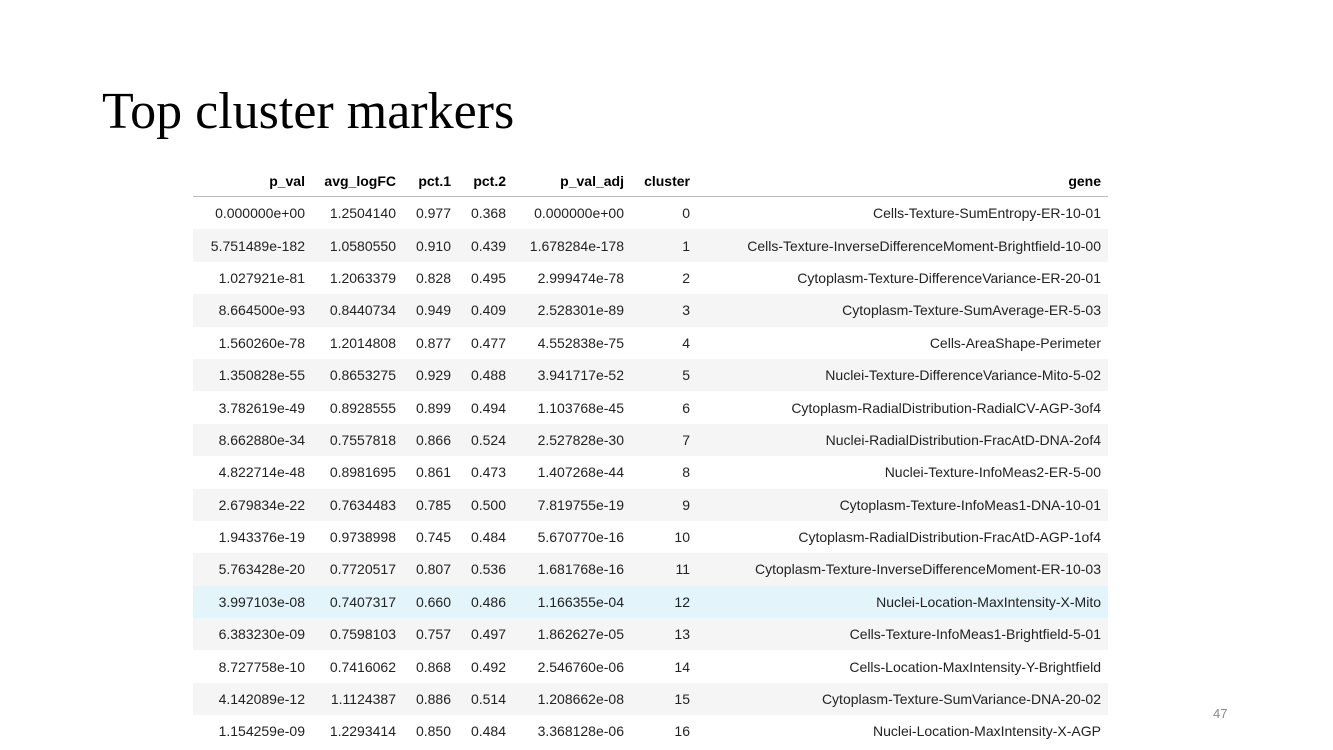 This screenshot has height=750, width=1333. I want to click on cell-p-val: 3.997103e-08, so click(252, 602).